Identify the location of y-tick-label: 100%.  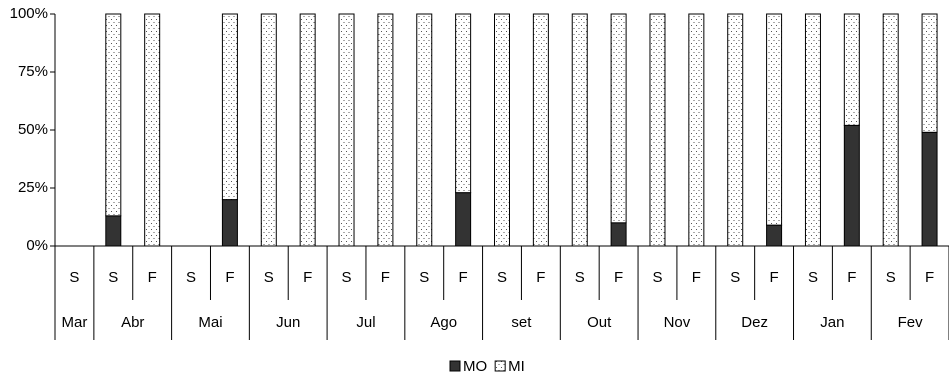
(29, 13).